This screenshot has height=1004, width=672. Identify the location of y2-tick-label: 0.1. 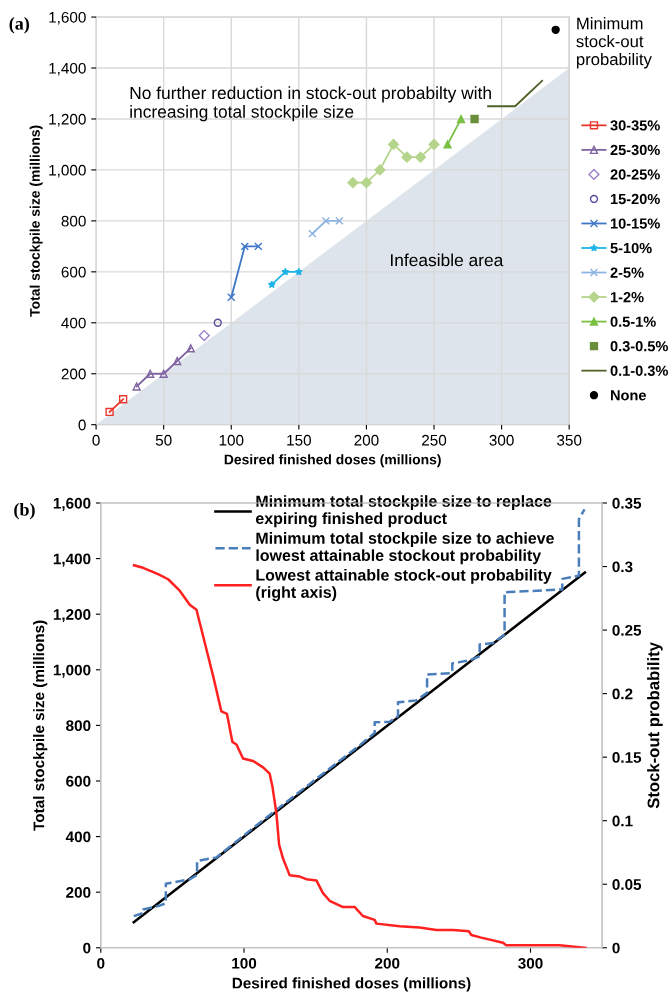
(622, 821).